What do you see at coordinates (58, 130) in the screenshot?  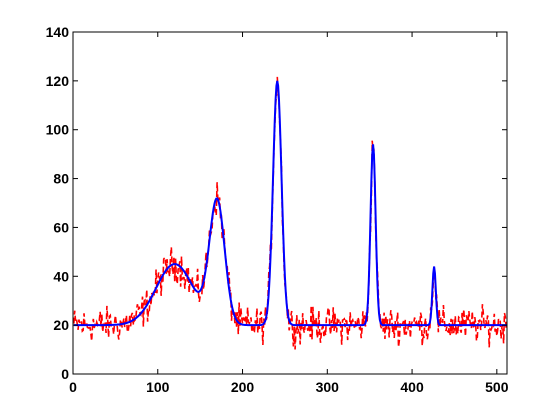 I see `y-tick-label: 100` at bounding box center [58, 130].